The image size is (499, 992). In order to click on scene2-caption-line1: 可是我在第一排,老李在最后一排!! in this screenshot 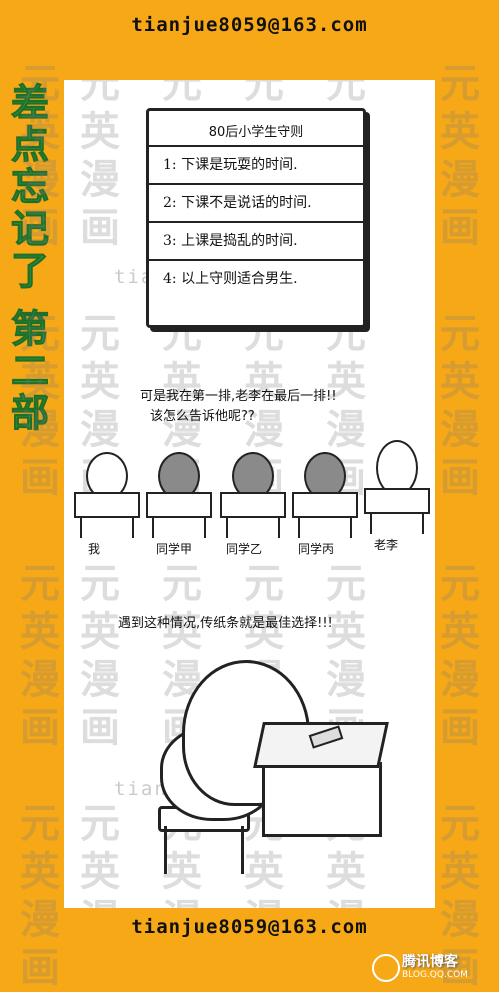, I will do `click(238, 396)`.